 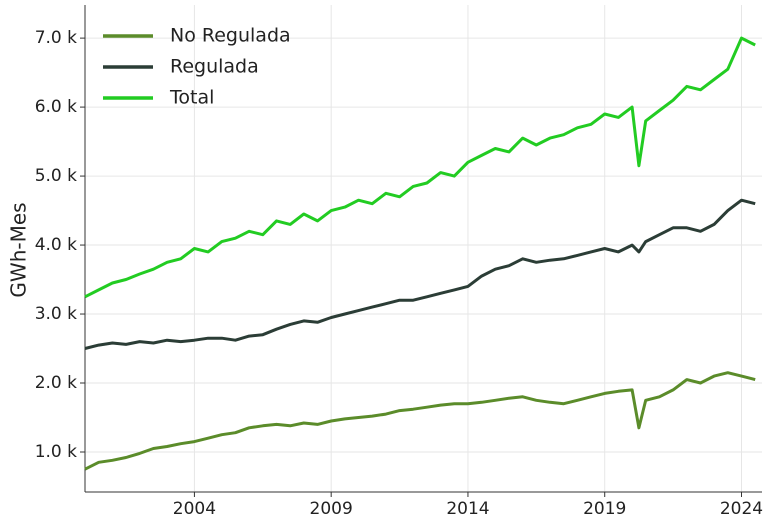 I want to click on legend-label: Regulada, so click(x=214, y=67).